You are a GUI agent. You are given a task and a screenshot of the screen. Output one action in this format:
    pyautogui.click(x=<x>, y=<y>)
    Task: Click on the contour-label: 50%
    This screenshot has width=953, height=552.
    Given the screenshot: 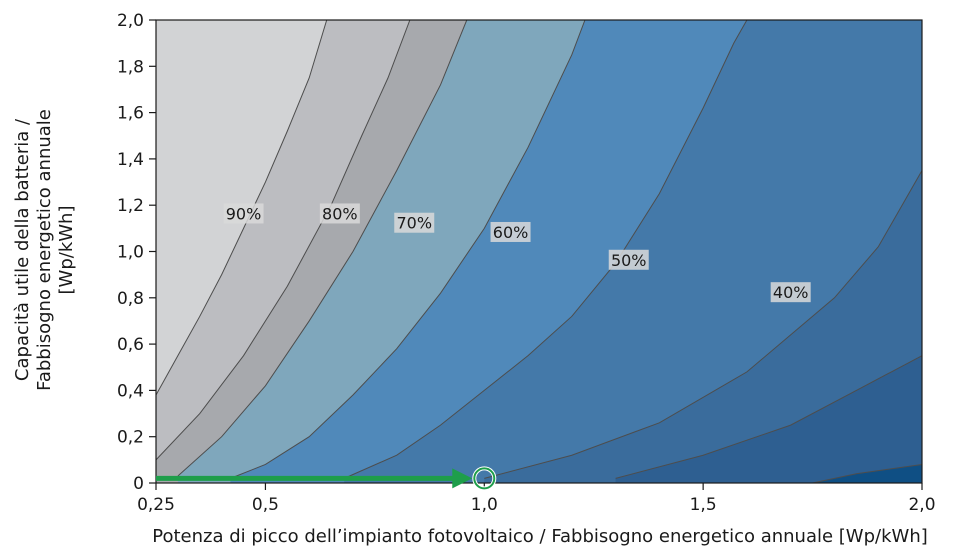 What is the action you would take?
    pyautogui.click(x=628, y=259)
    